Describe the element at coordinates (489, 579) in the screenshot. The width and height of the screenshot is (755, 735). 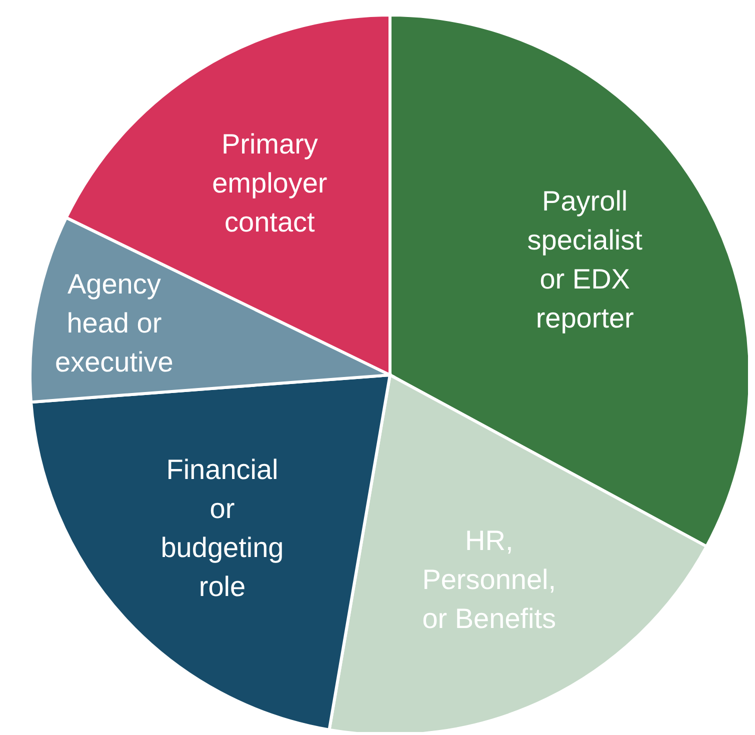
I see `slice-label: HR, Personnel, or Benefits` at that location.